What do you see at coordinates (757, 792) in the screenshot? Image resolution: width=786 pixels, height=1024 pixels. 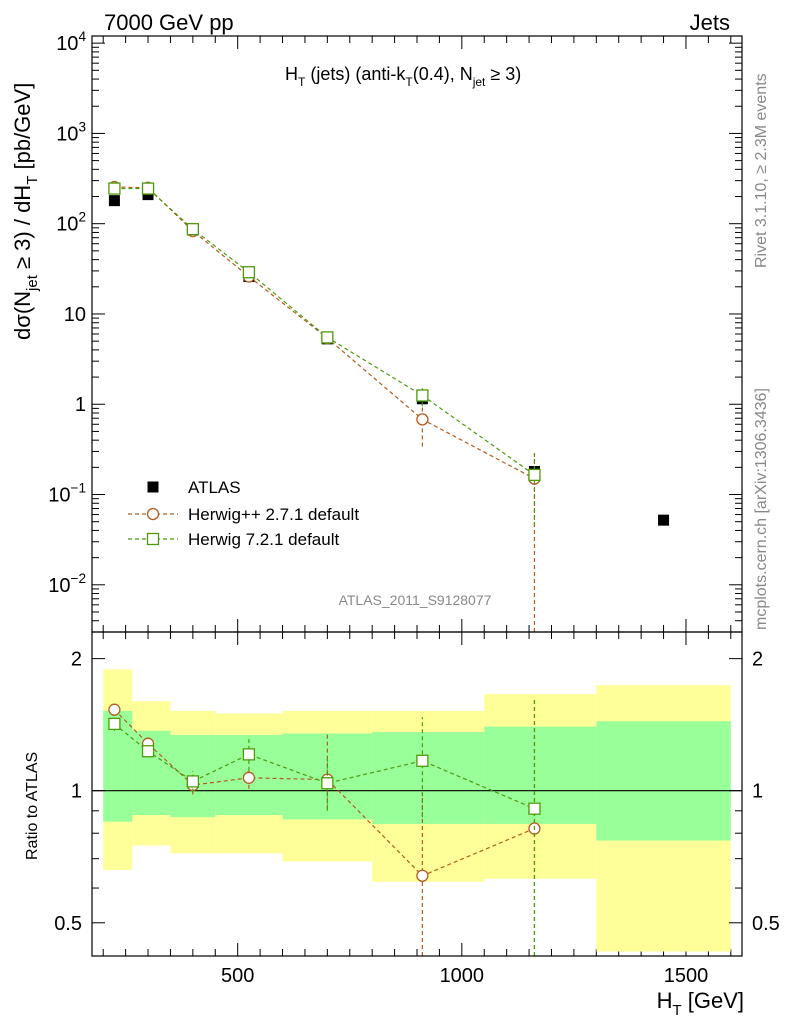 I see `ratio-y-tick-label-right: 1` at bounding box center [757, 792].